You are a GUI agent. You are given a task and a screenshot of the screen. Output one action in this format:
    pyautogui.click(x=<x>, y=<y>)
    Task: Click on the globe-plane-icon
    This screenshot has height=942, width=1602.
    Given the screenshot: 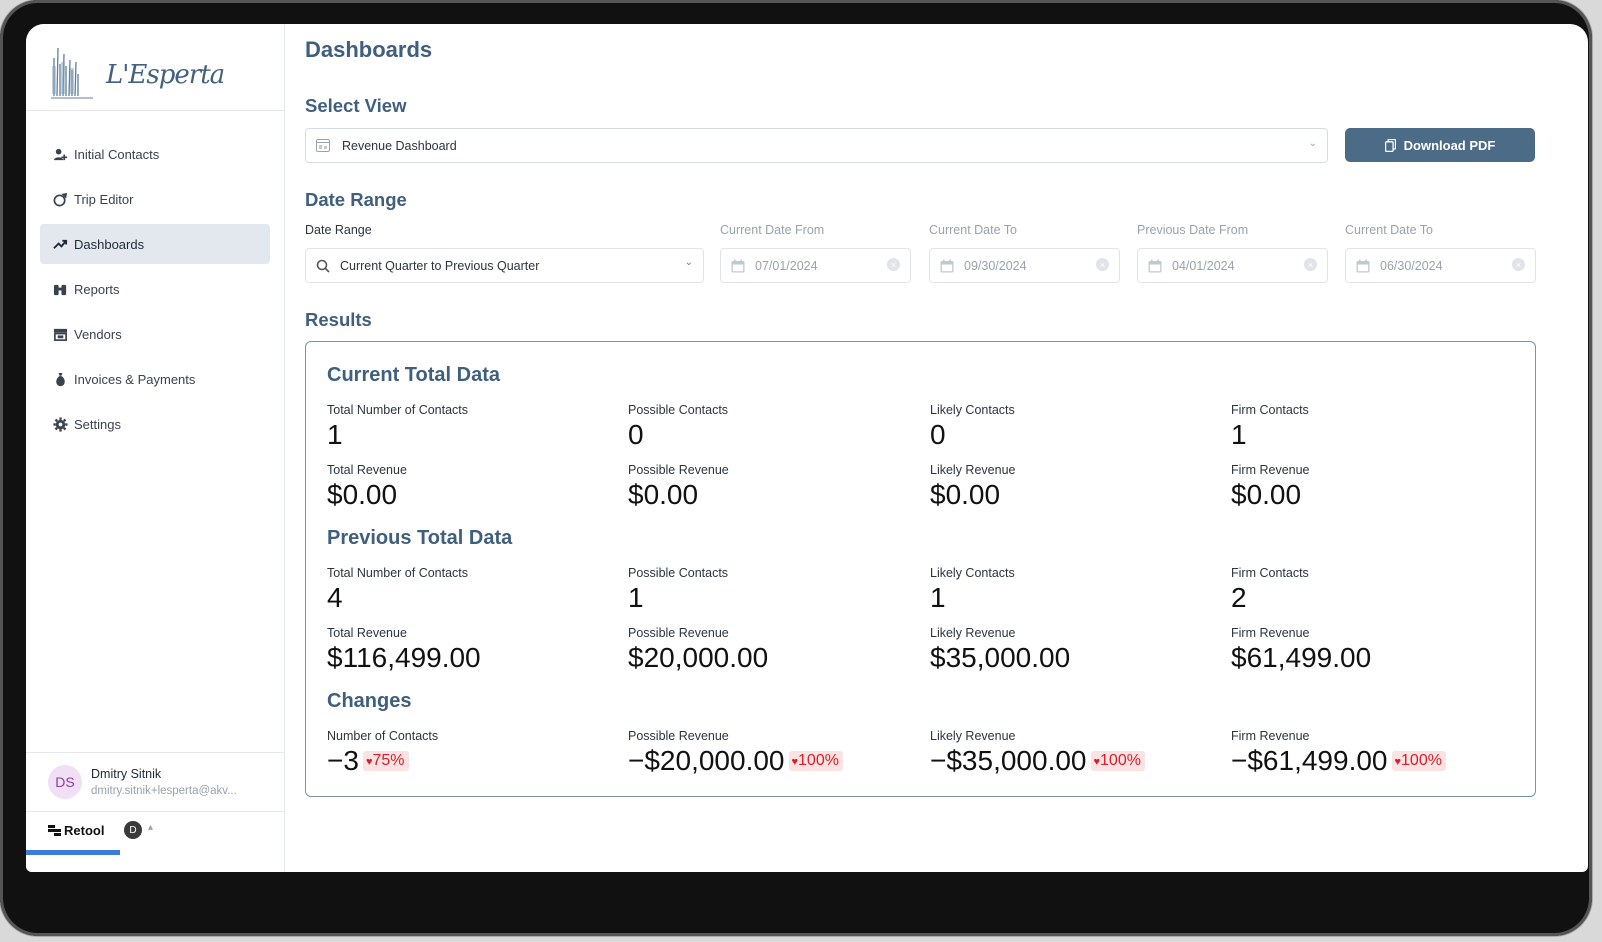 What is the action you would take?
    pyautogui.click(x=60, y=199)
    